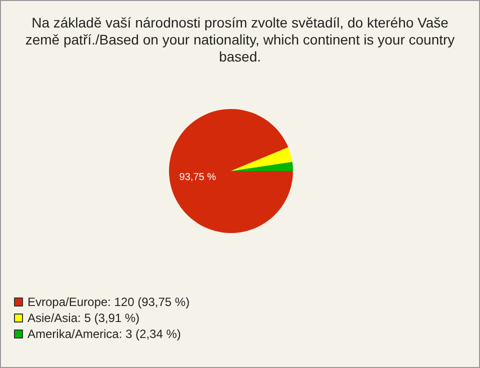  I want to click on legend-label: Amerika/America: 3 (2,34 %), so click(104, 334).